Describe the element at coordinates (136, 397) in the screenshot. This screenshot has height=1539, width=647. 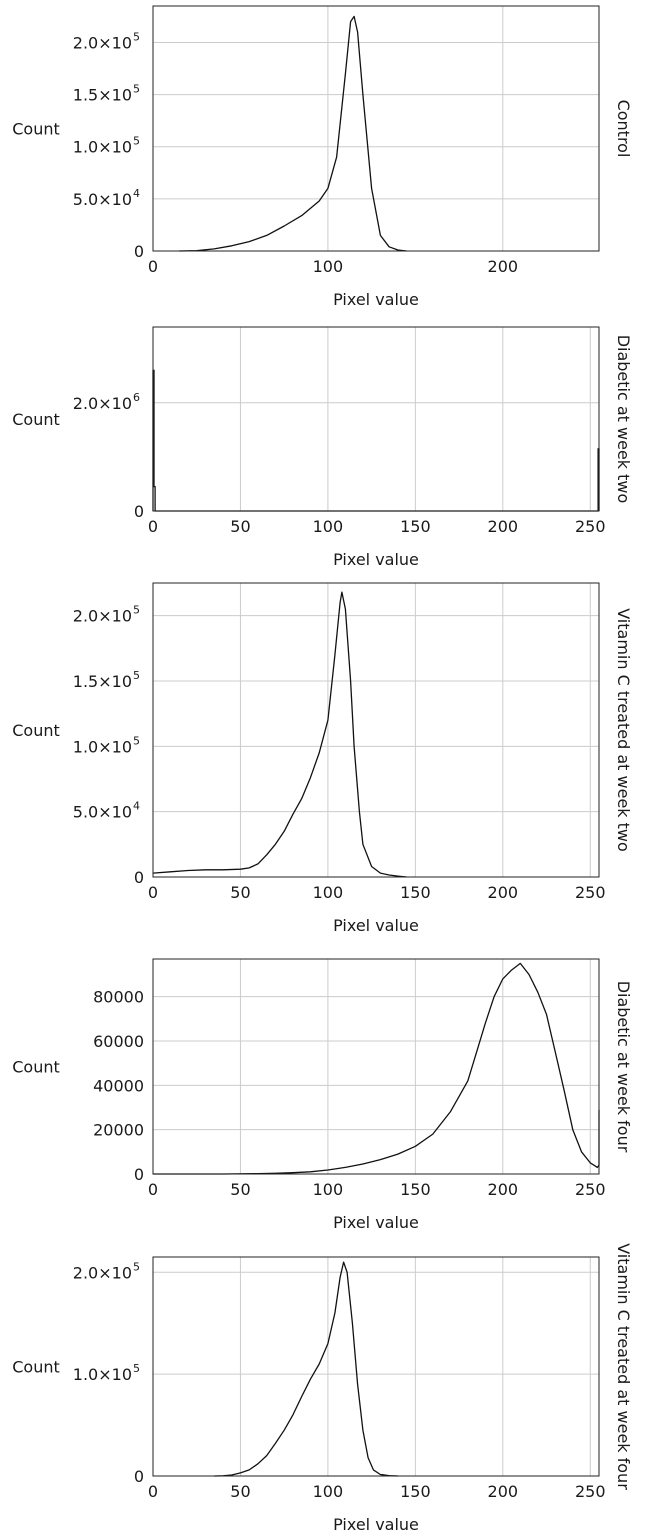
I see `y-tick-exponent: 6` at that location.